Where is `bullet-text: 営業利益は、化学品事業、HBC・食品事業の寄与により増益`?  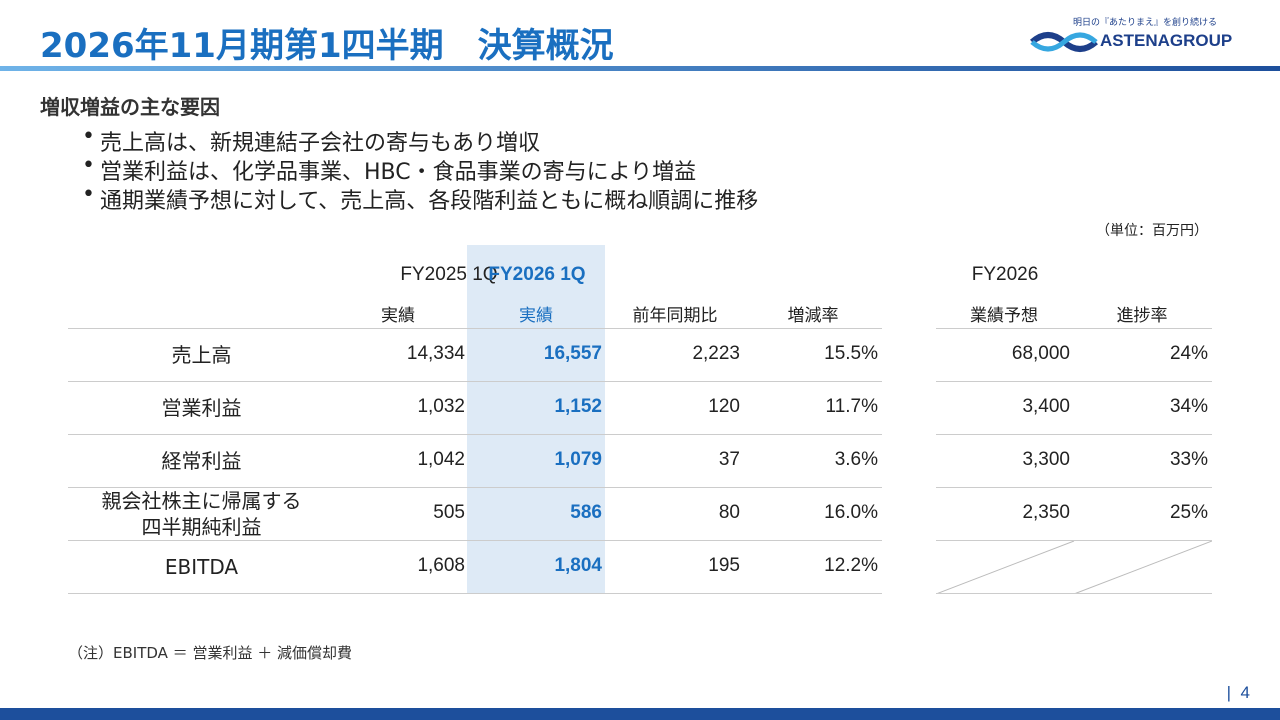
bullet-text: 営業利益は、化学品事業、HBC・食品事業の寄与により増益 is located at coordinates (398, 172).